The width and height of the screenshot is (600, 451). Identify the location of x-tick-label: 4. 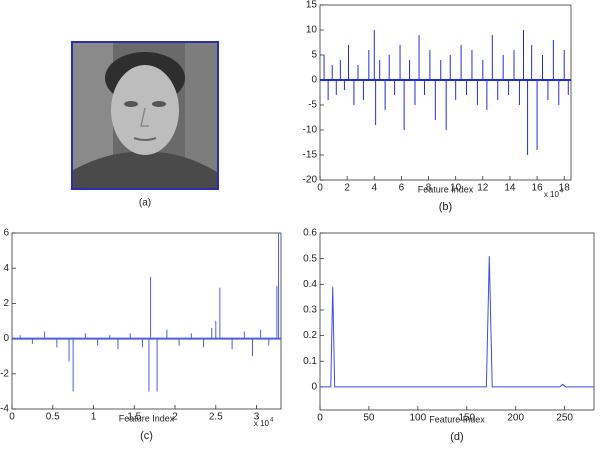
(374, 188).